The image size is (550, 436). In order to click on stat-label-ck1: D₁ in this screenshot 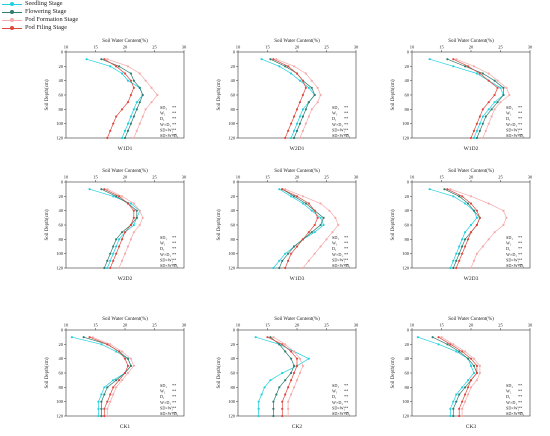, I will do `click(162, 396)`.